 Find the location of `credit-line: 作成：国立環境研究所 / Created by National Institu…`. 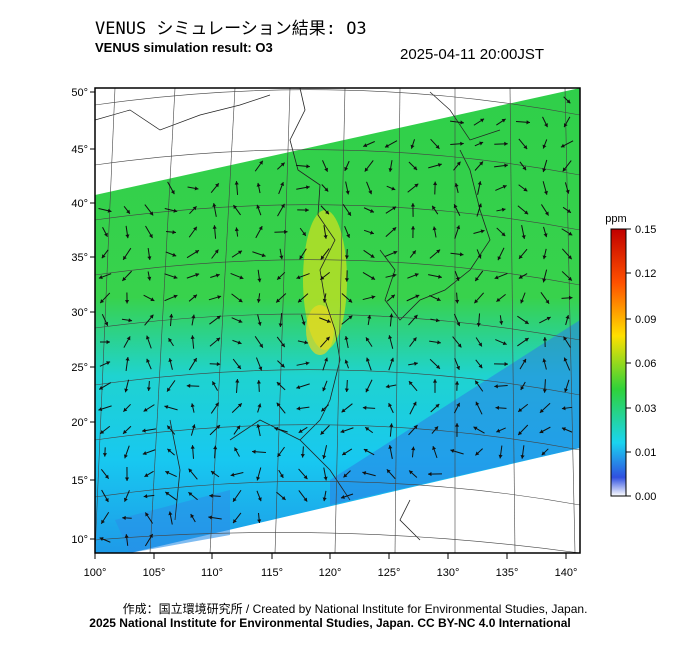

credit-line: 作成：国立環境研究所 / Created by National Institu… is located at coordinates (355, 609).